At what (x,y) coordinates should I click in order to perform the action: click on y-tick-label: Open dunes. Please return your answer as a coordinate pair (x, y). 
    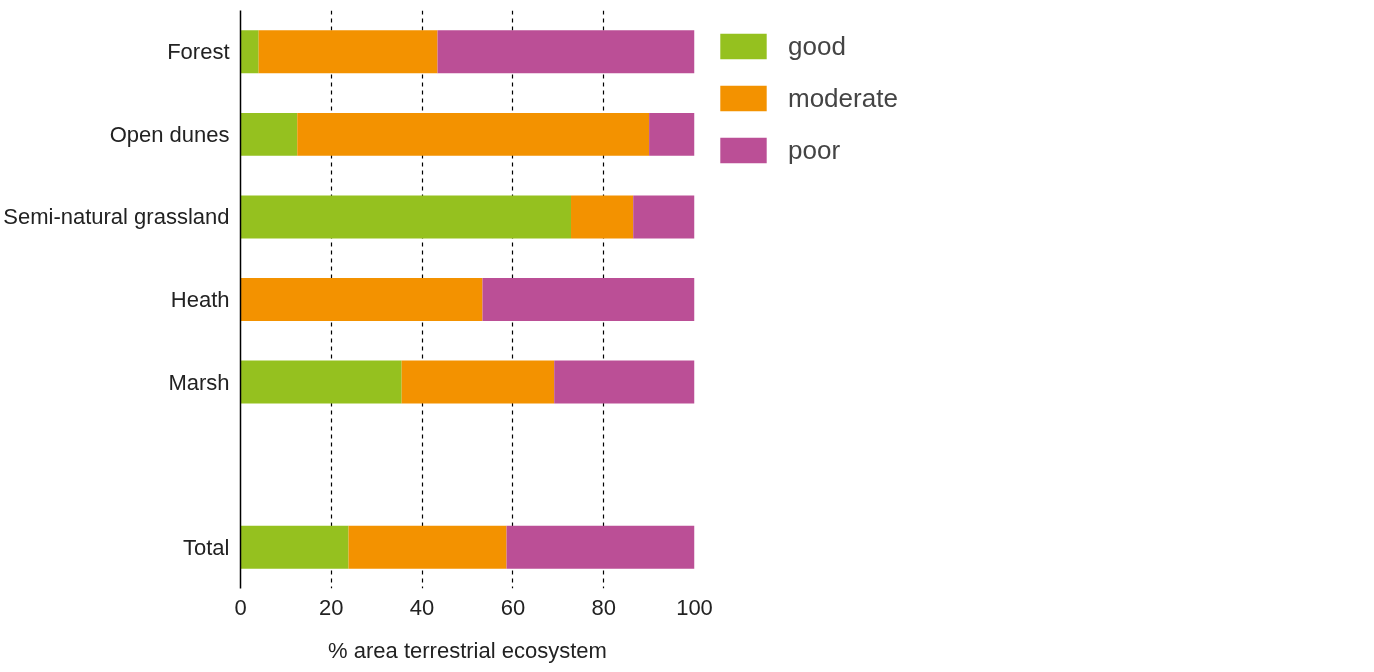
    Looking at the image, I should click on (169, 134).